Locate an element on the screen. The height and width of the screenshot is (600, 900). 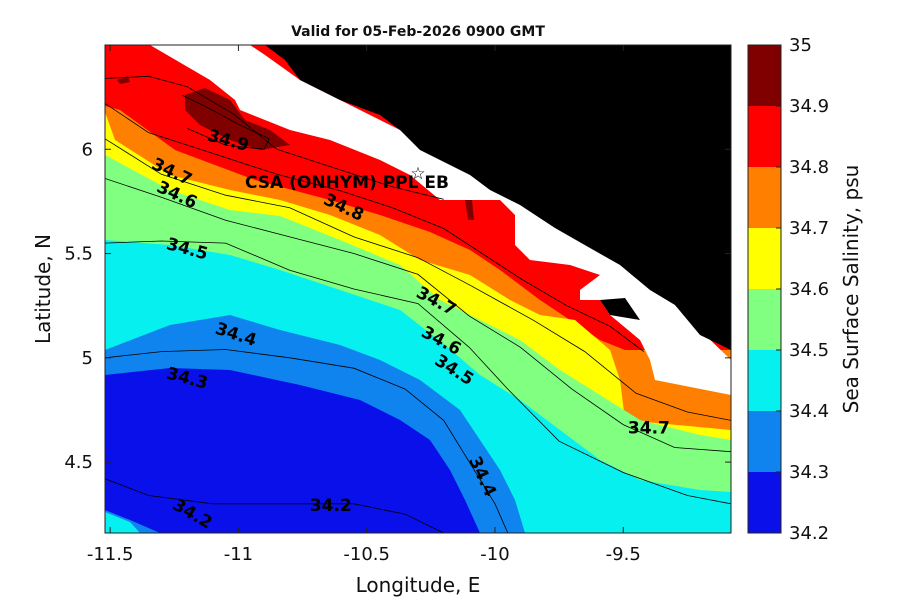
colorbar-swatch-34.9 is located at coordinates (764, 75).